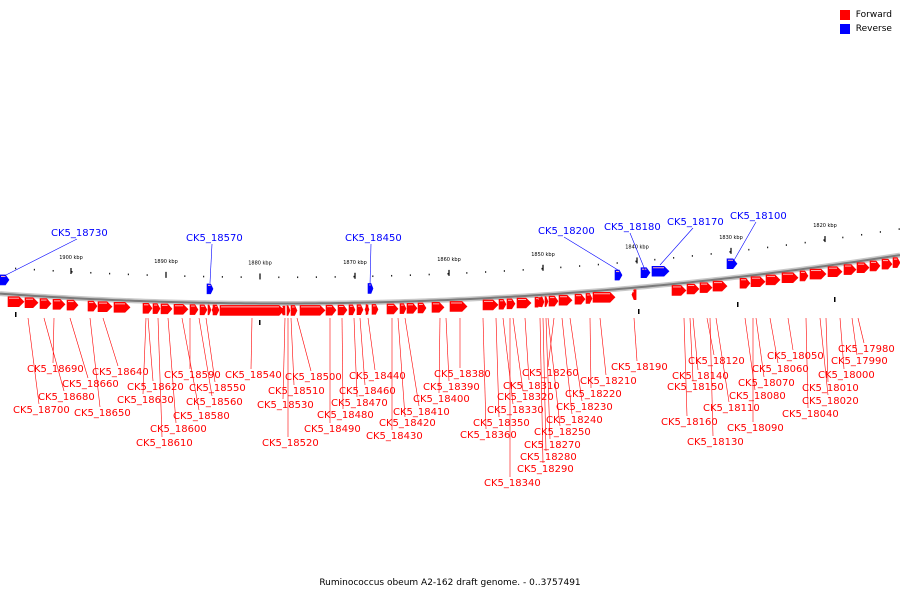 The image size is (900, 600). I want to click on forward-gene-label: CK5_18330, so click(515, 410).